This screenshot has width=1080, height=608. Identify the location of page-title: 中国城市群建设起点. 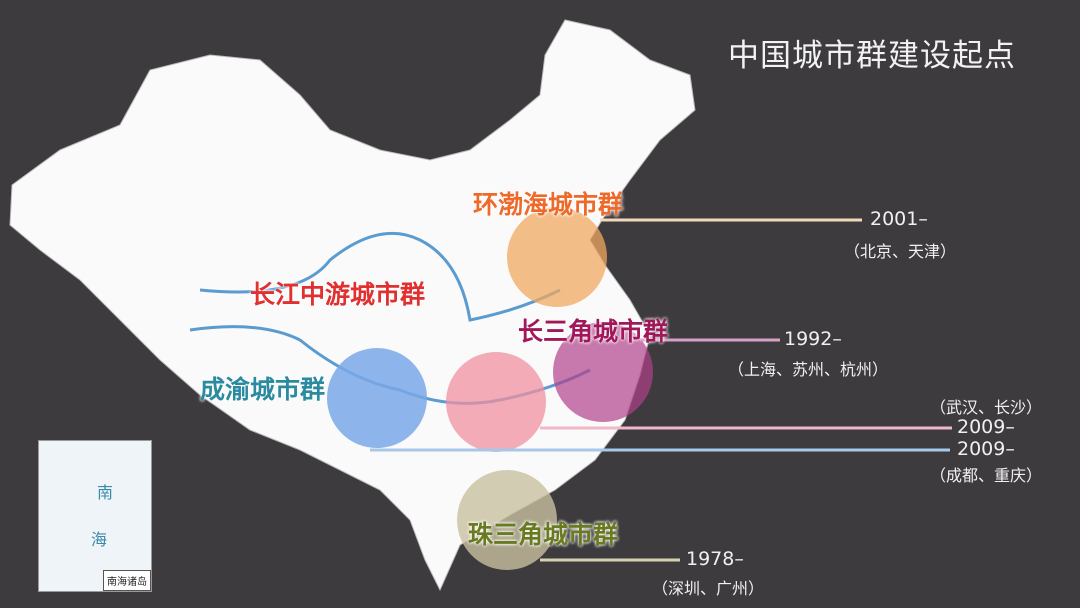
(872, 56).